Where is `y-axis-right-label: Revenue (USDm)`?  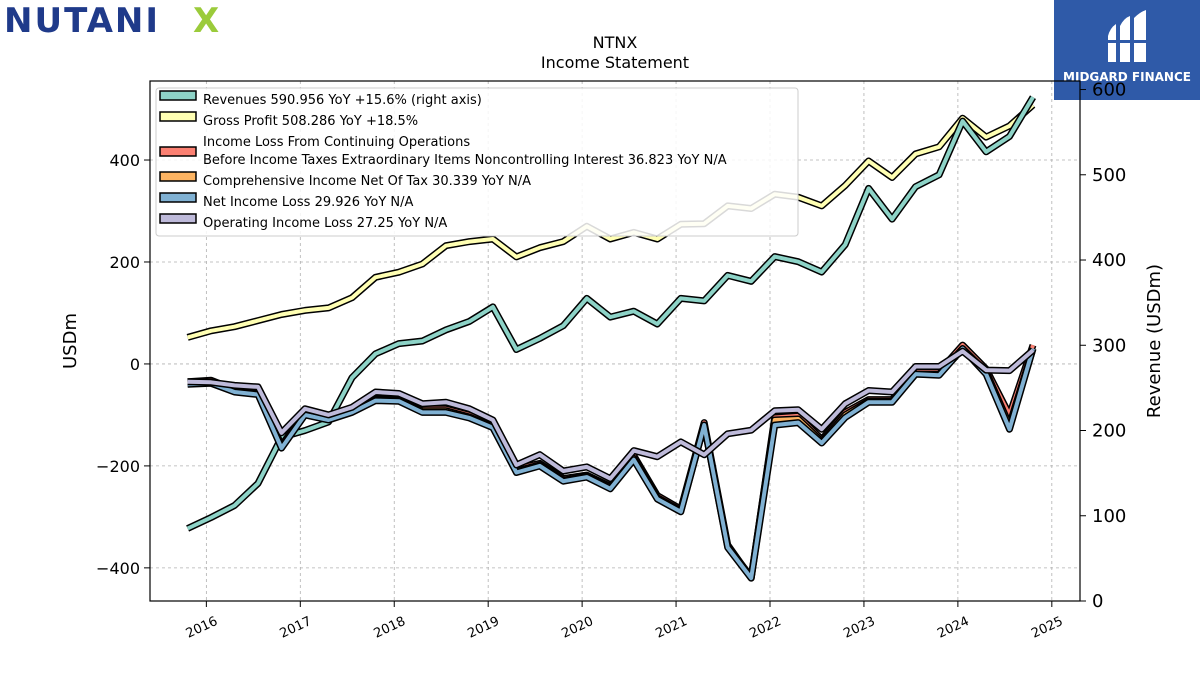 y-axis-right-label: Revenue (USDm) is located at coordinates (1154, 341).